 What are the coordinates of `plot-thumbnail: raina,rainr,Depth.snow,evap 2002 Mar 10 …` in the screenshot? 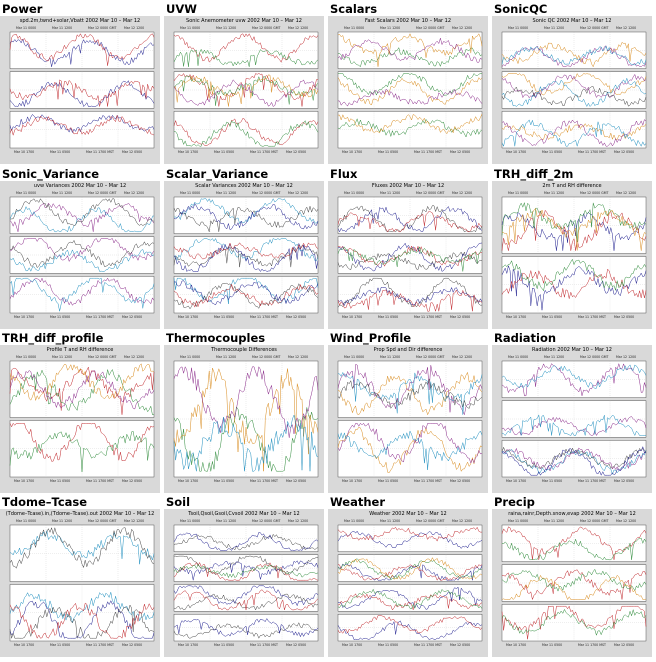 It's located at (572, 583).